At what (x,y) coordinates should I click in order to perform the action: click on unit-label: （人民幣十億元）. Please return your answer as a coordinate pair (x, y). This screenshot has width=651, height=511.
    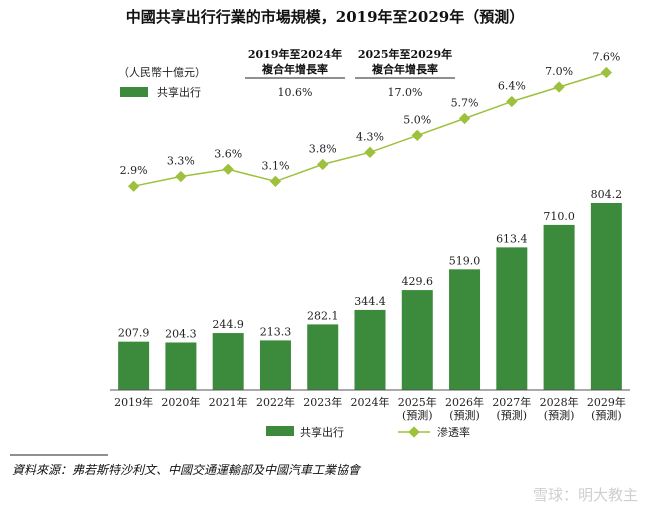
    Looking at the image, I should click on (162, 72).